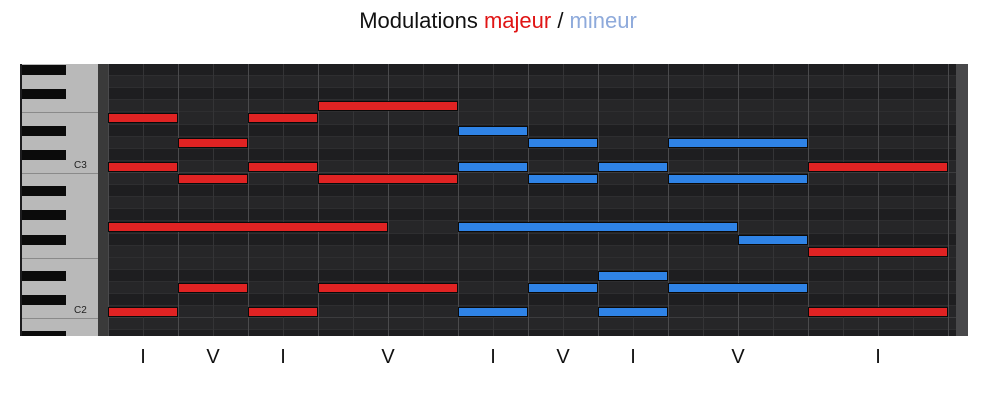  Describe the element at coordinates (60, 200) in the screenshot. I see `piano-keyboard: C3 C2` at that location.